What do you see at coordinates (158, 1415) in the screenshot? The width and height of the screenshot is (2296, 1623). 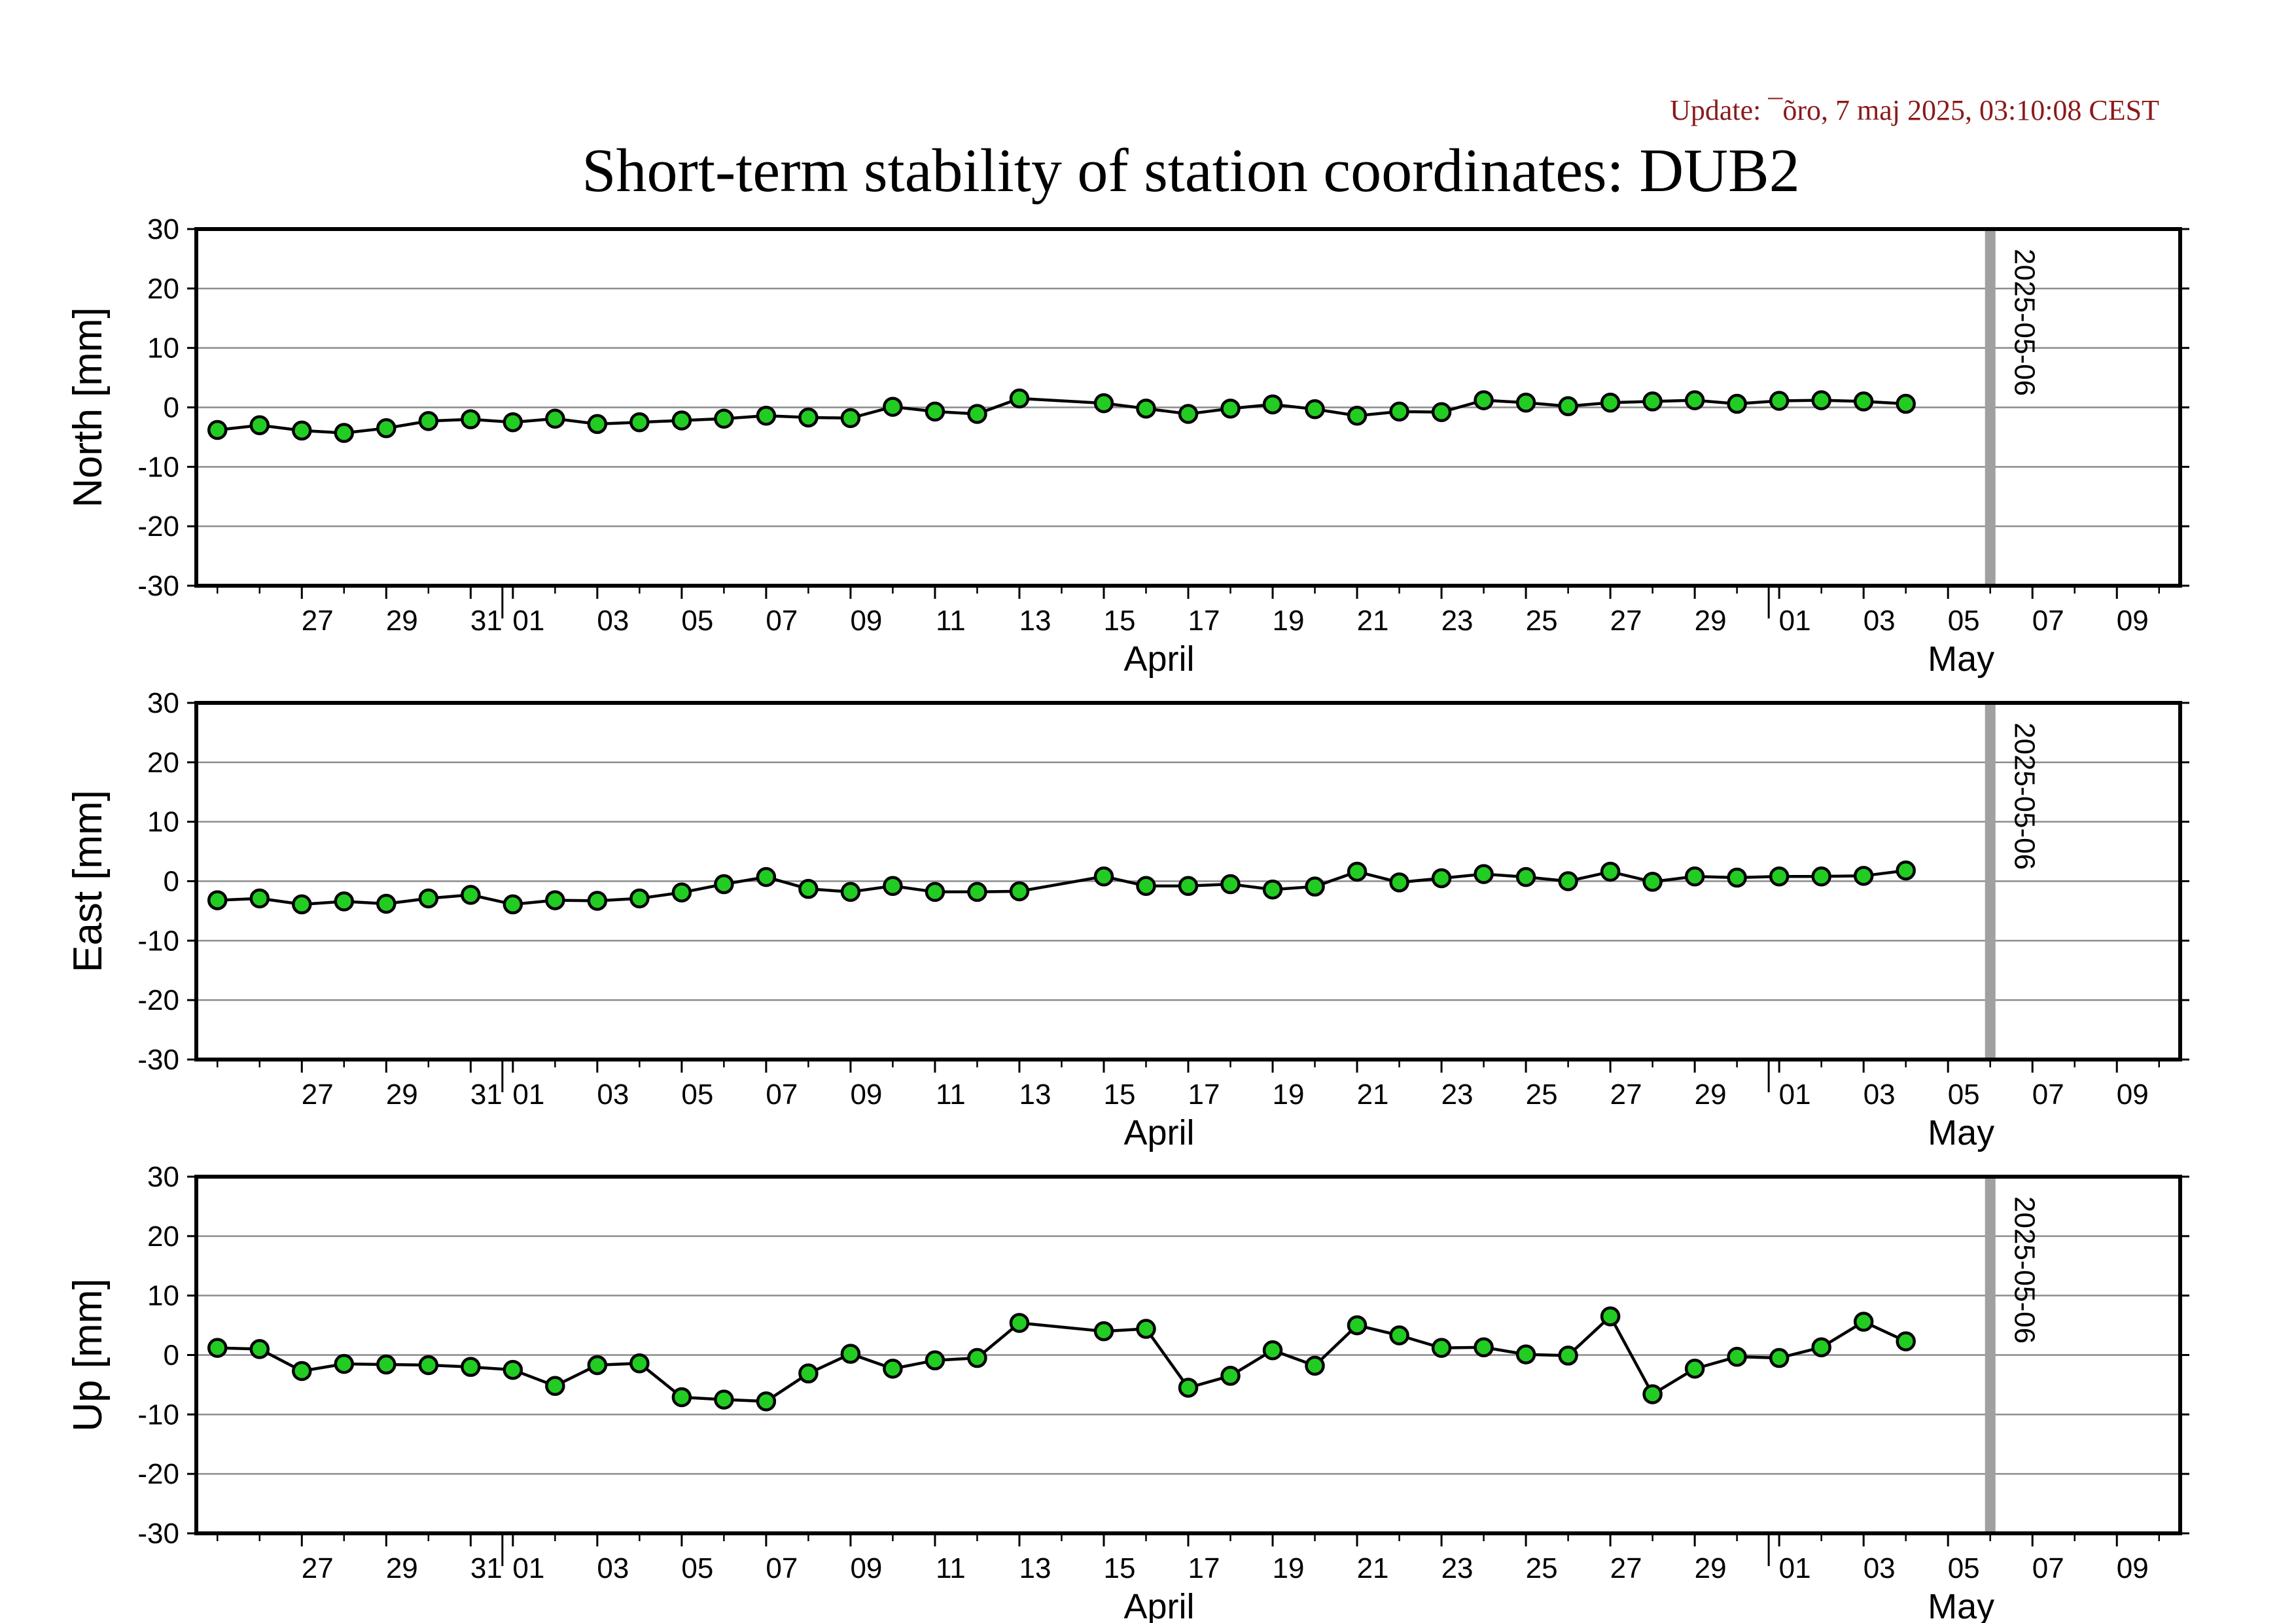 I see `y-tick-label: -10` at bounding box center [158, 1415].